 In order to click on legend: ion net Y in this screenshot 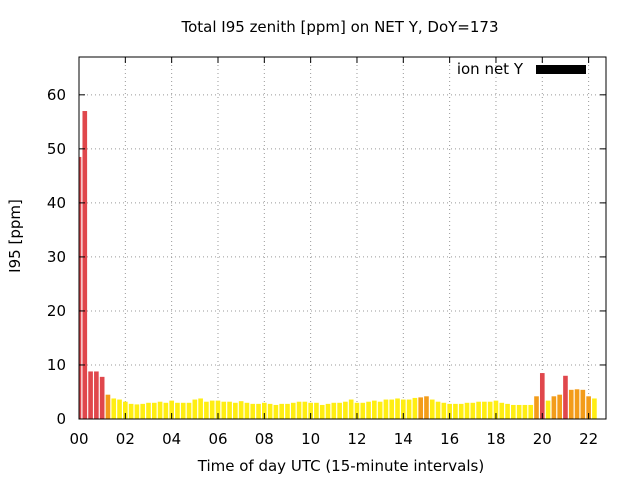, I will do `click(521, 69)`.